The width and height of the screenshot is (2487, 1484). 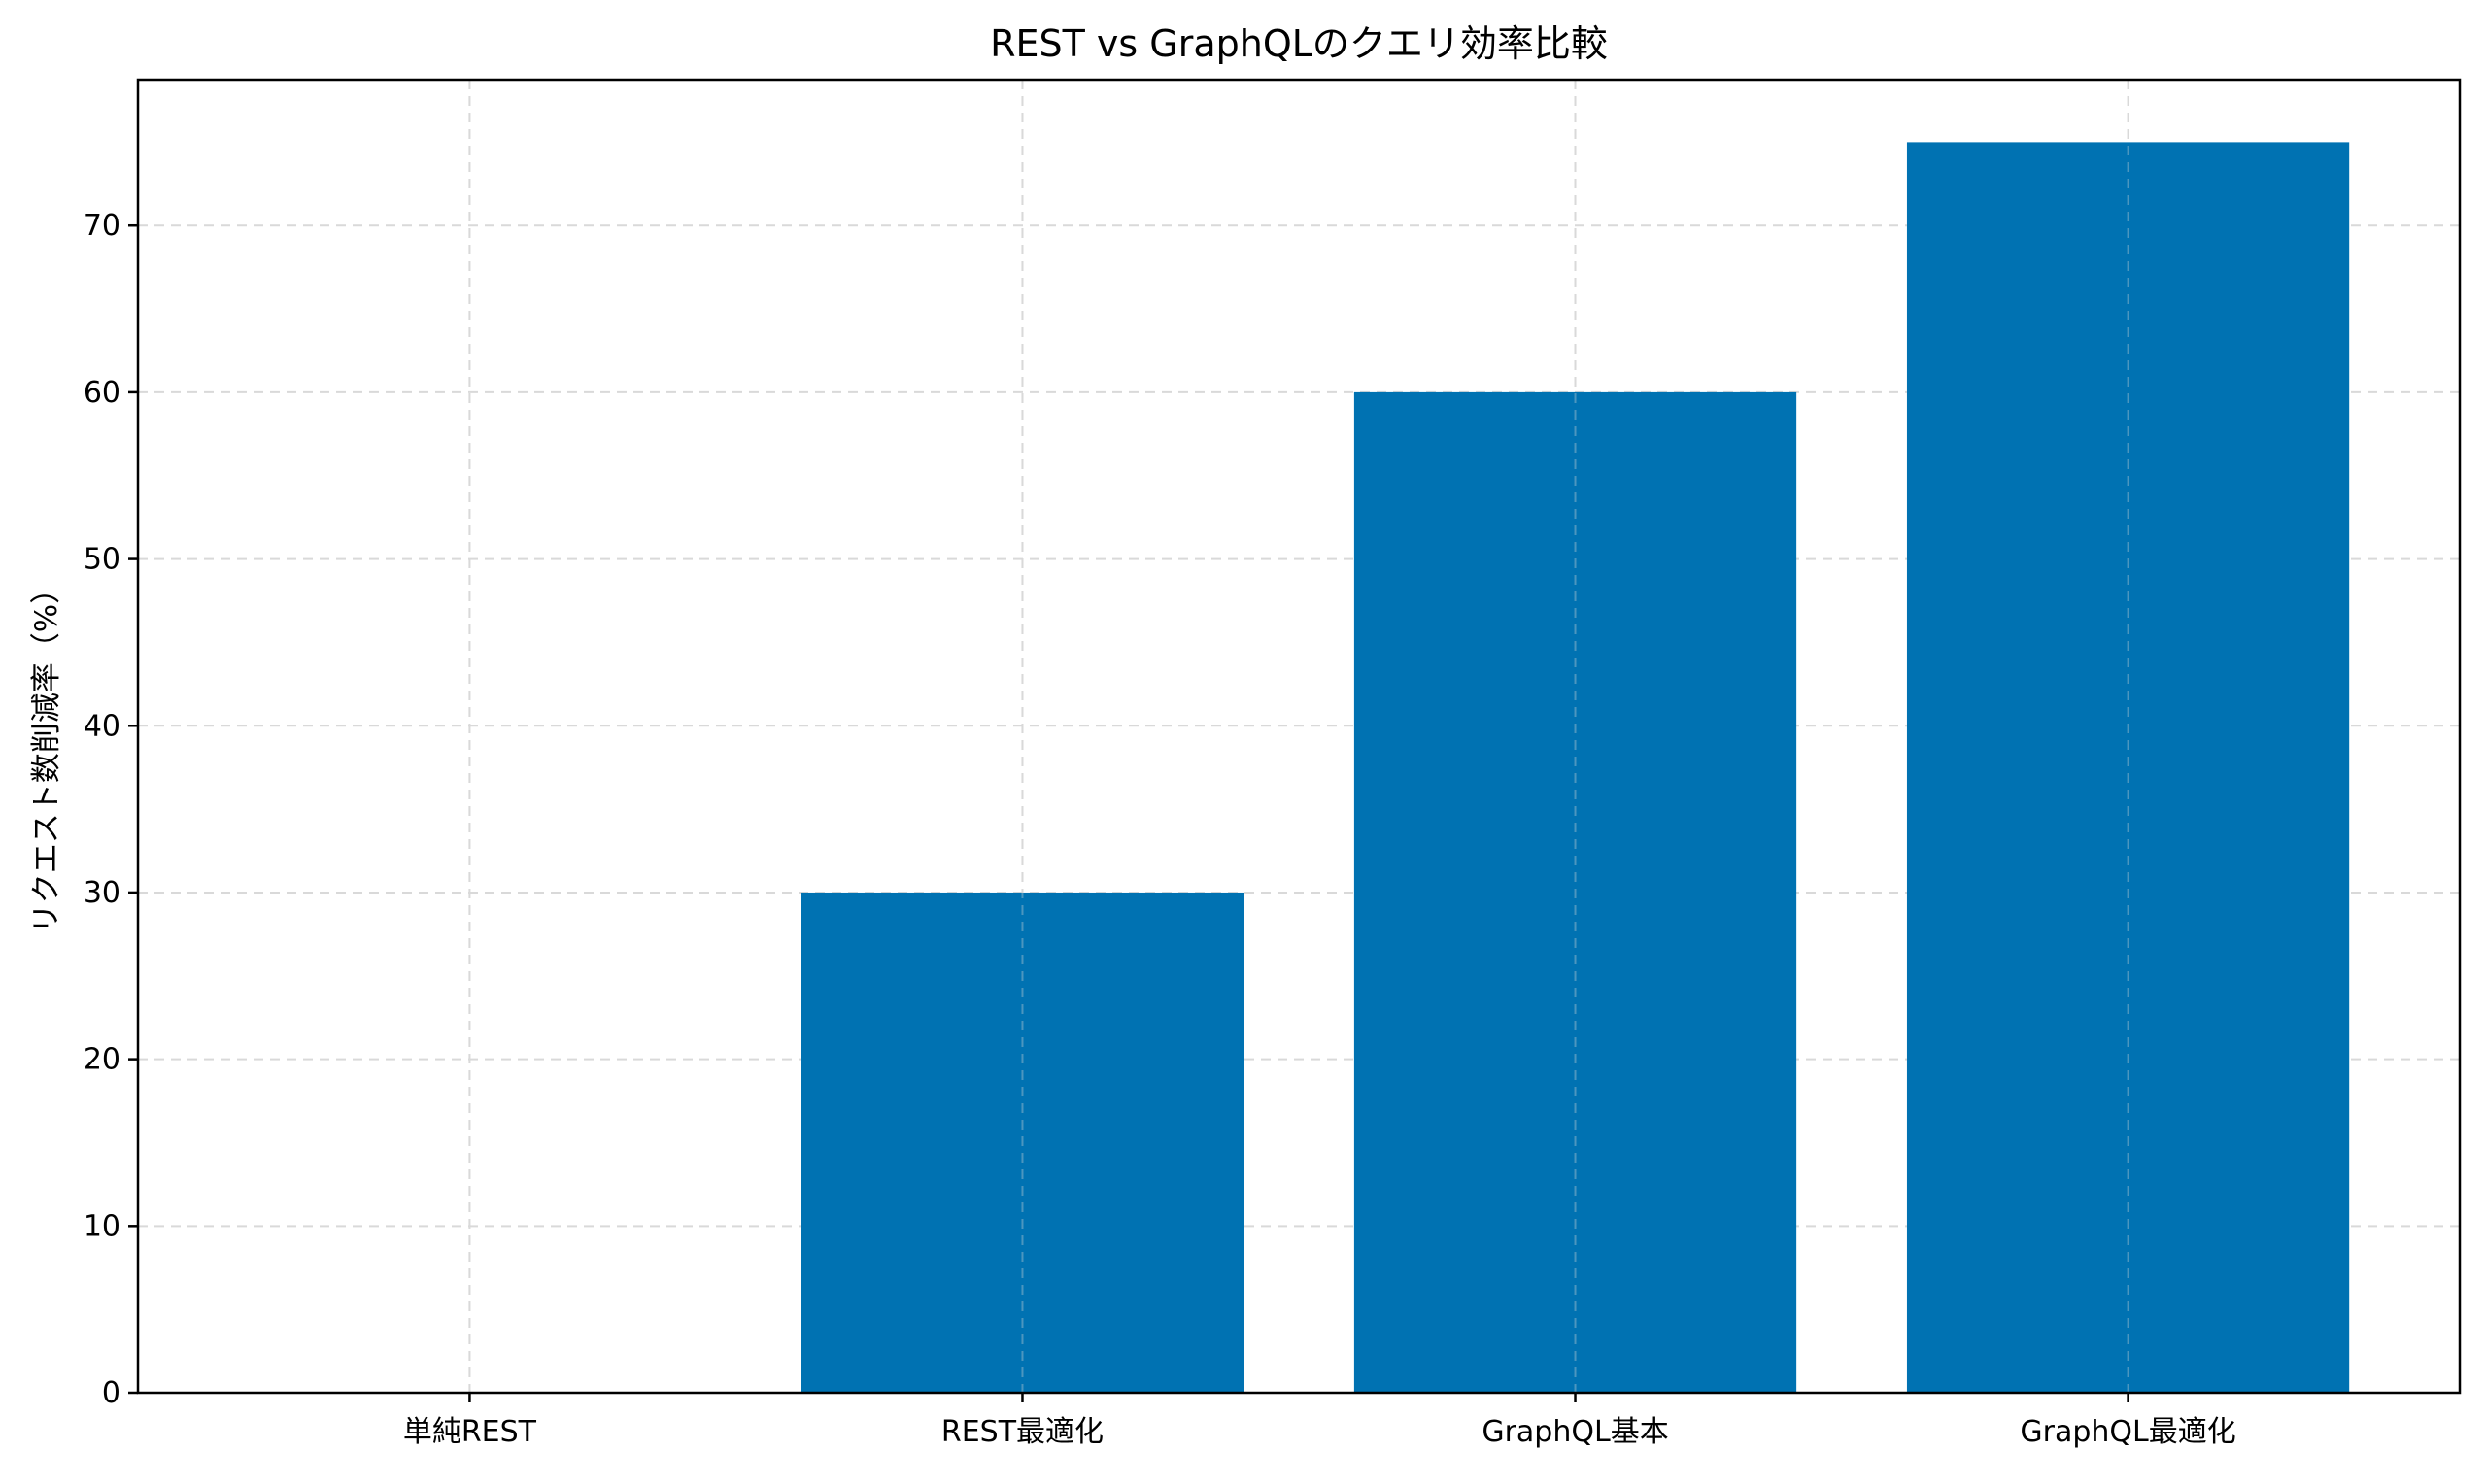 What do you see at coordinates (1319, 1421) in the screenshot?
I see `x-axis-ticks: 単純REST REST最適化 GraphQL基本 GraphQL最適化` at bounding box center [1319, 1421].